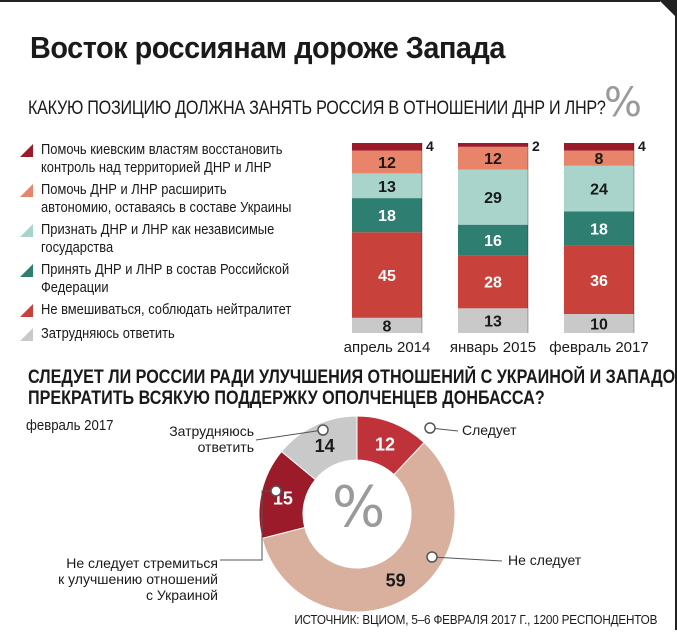 Image resolution: width=677 pixels, height=640 pixels. Describe the element at coordinates (182, 595) in the screenshot. I see `callout-label: с Украиной` at that location.